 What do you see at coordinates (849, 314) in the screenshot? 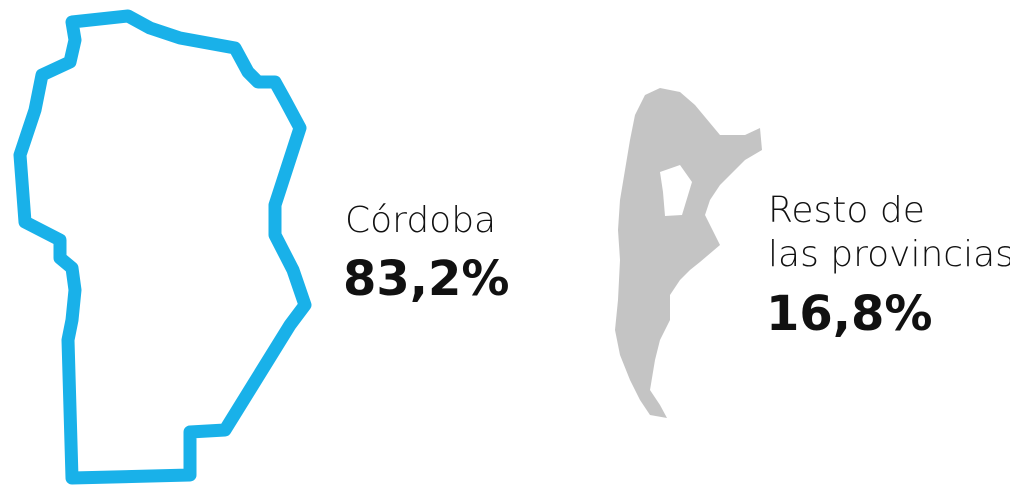
I see `region-share: 16,8%` at bounding box center [849, 314].